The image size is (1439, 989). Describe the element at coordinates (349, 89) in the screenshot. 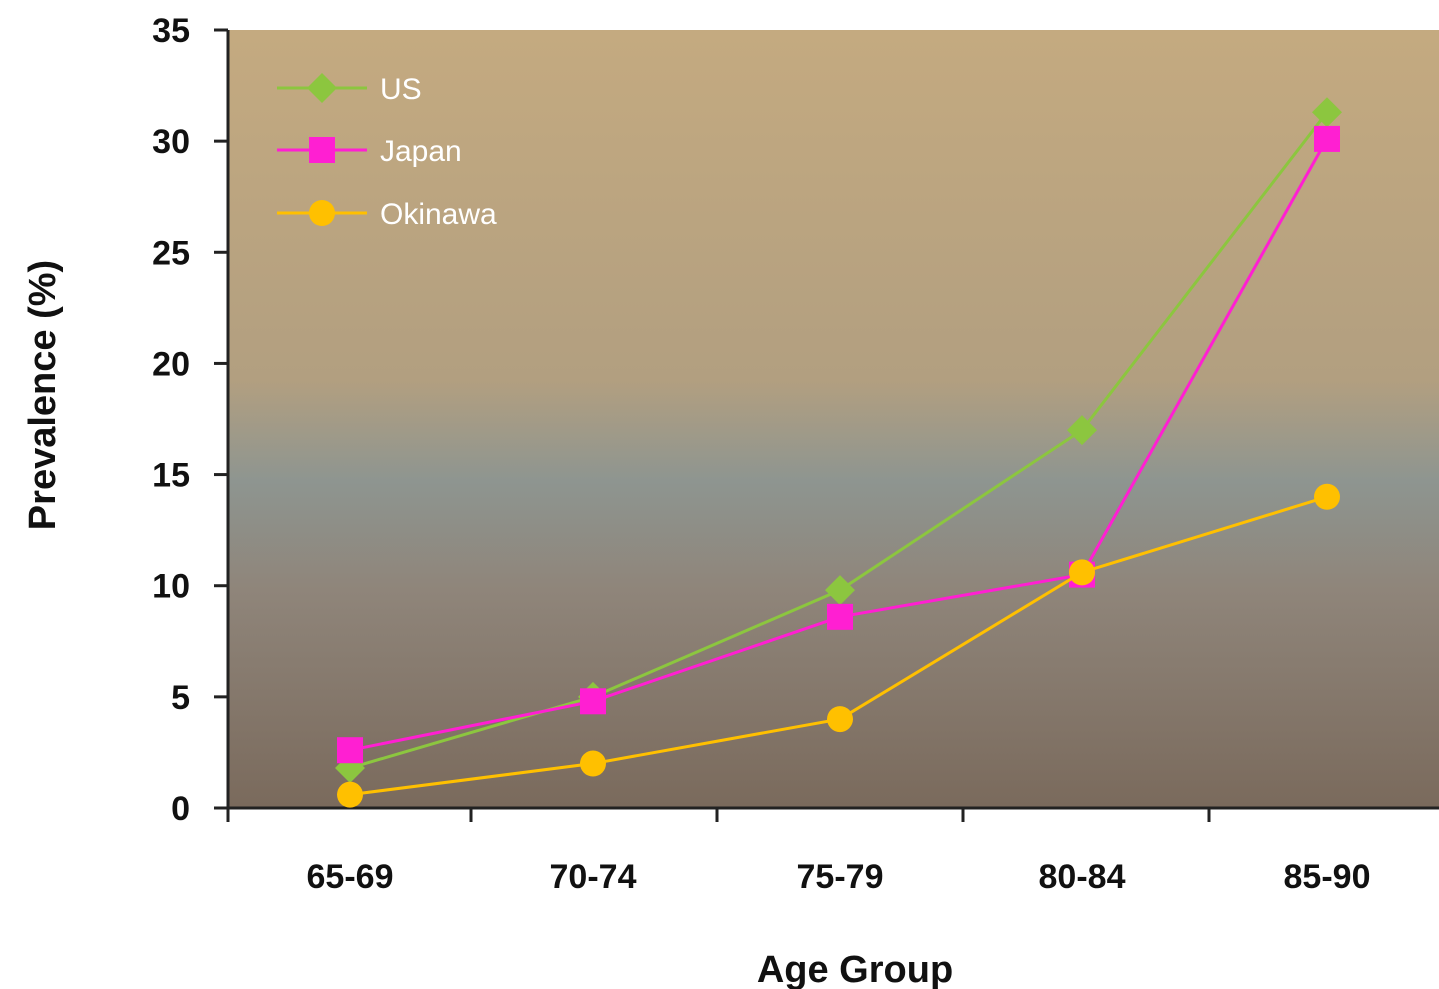

I see `legend-item: US` at that location.